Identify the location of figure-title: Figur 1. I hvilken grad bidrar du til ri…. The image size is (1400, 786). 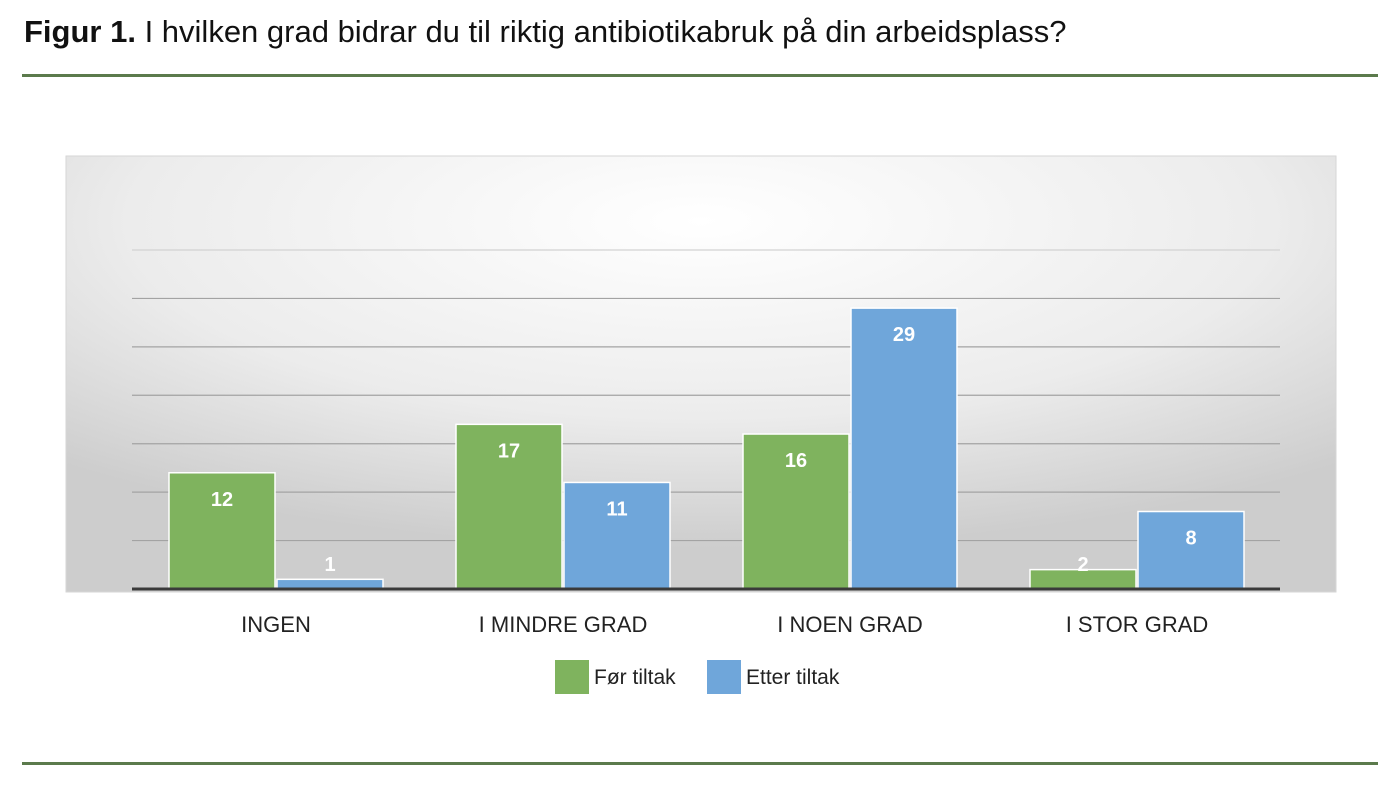
(545, 32).